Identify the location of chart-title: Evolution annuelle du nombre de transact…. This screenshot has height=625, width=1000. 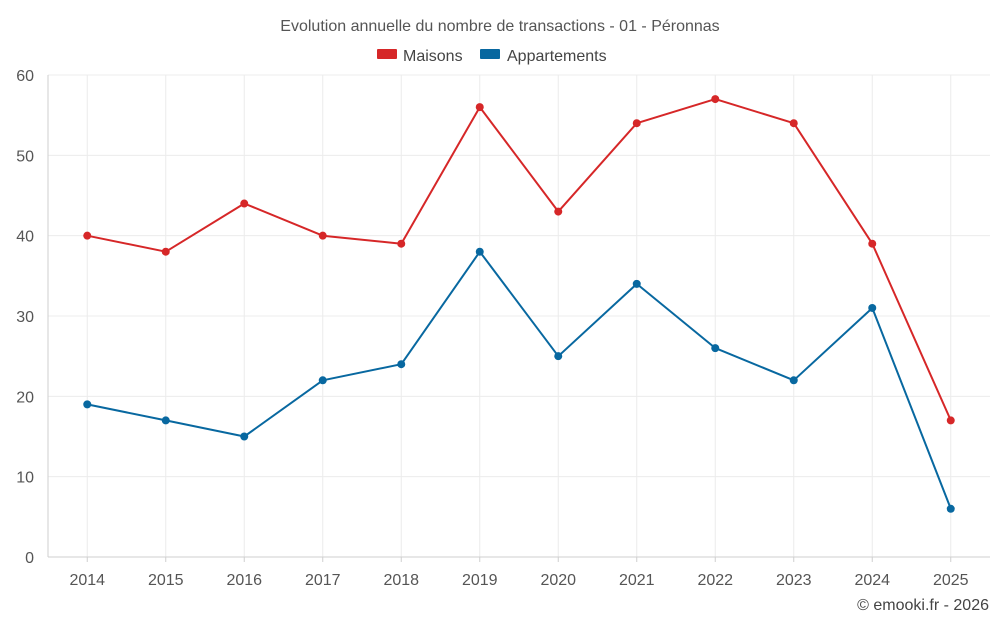
(499, 26).